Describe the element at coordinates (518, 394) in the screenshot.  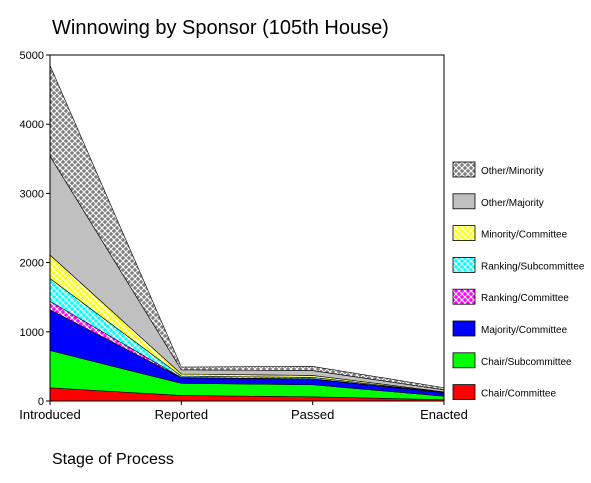
I see `legend-label: Chair/Committee` at that location.